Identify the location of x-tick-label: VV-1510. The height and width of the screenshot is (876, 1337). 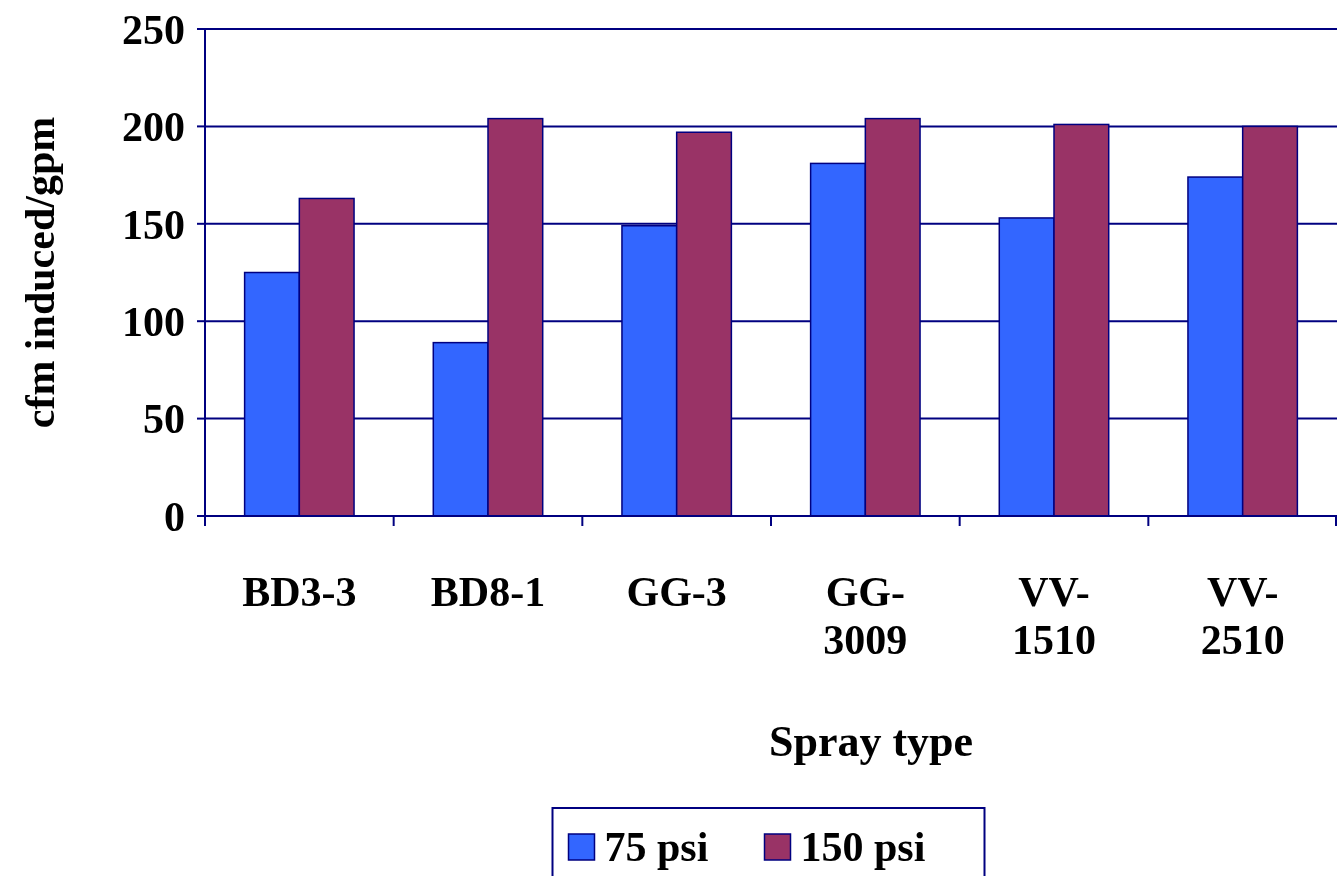
(1054, 616).